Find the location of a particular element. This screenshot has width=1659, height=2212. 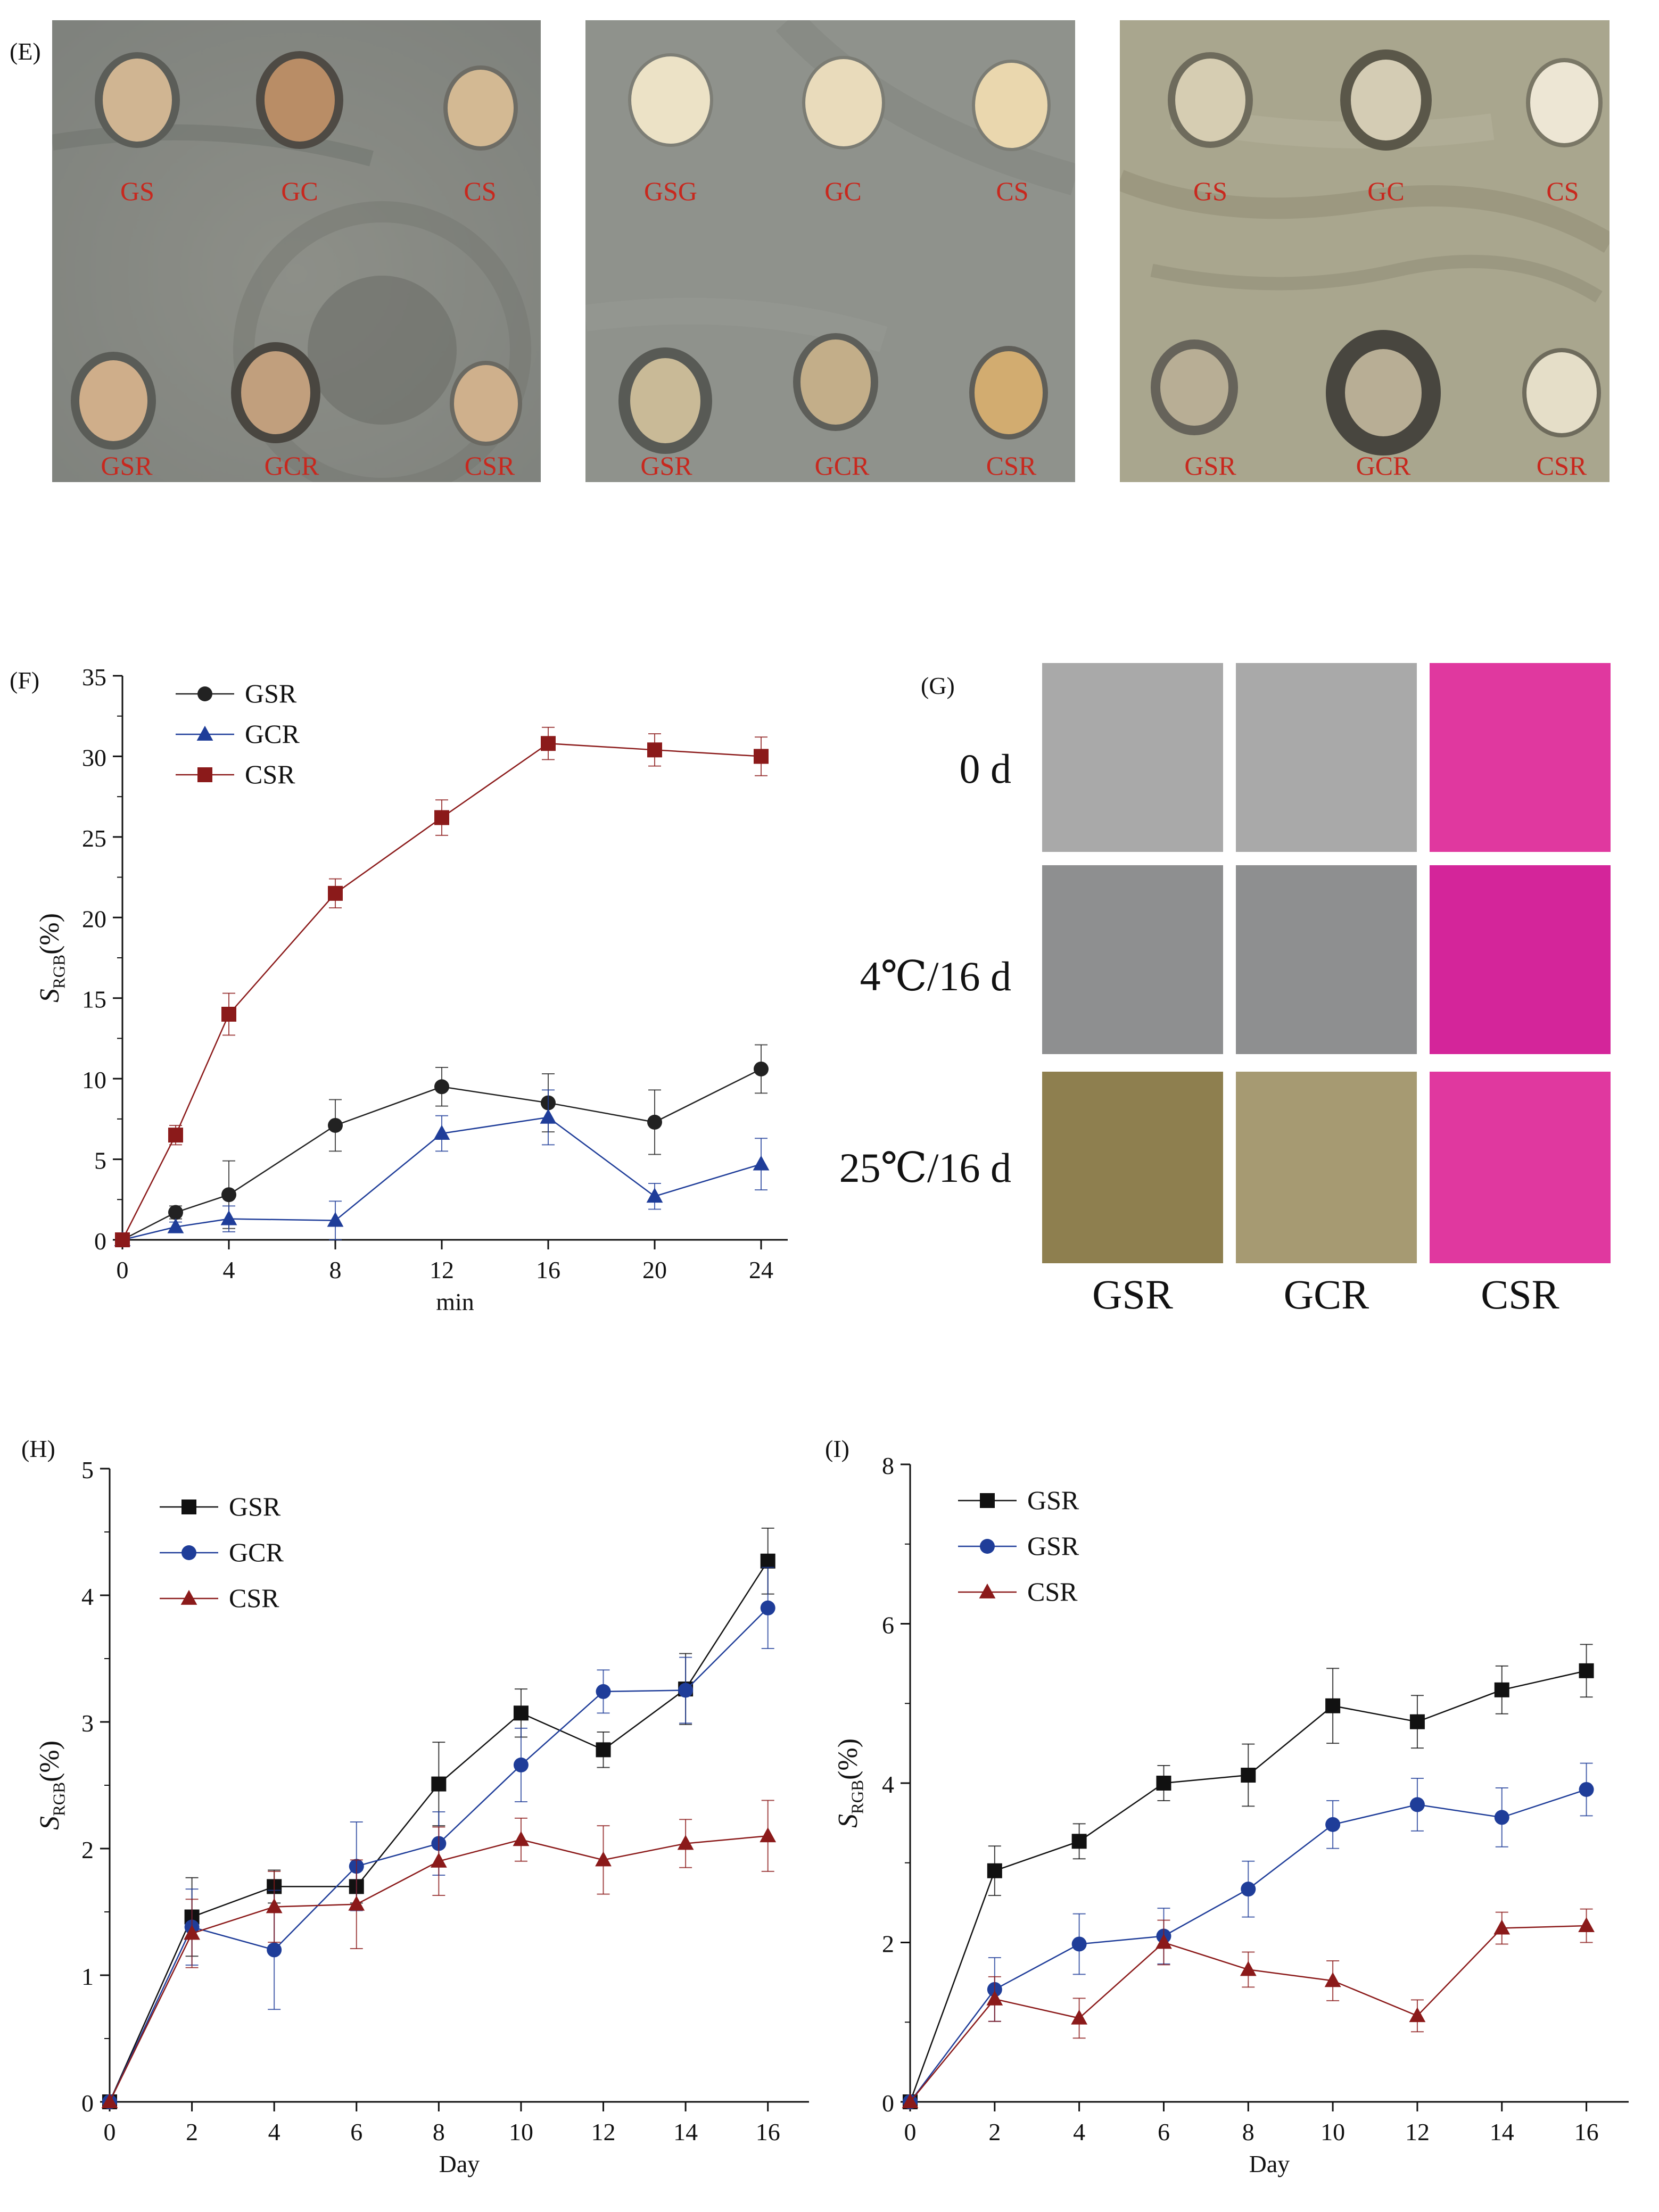

x-tick-label: 2 is located at coordinates (192, 2131).